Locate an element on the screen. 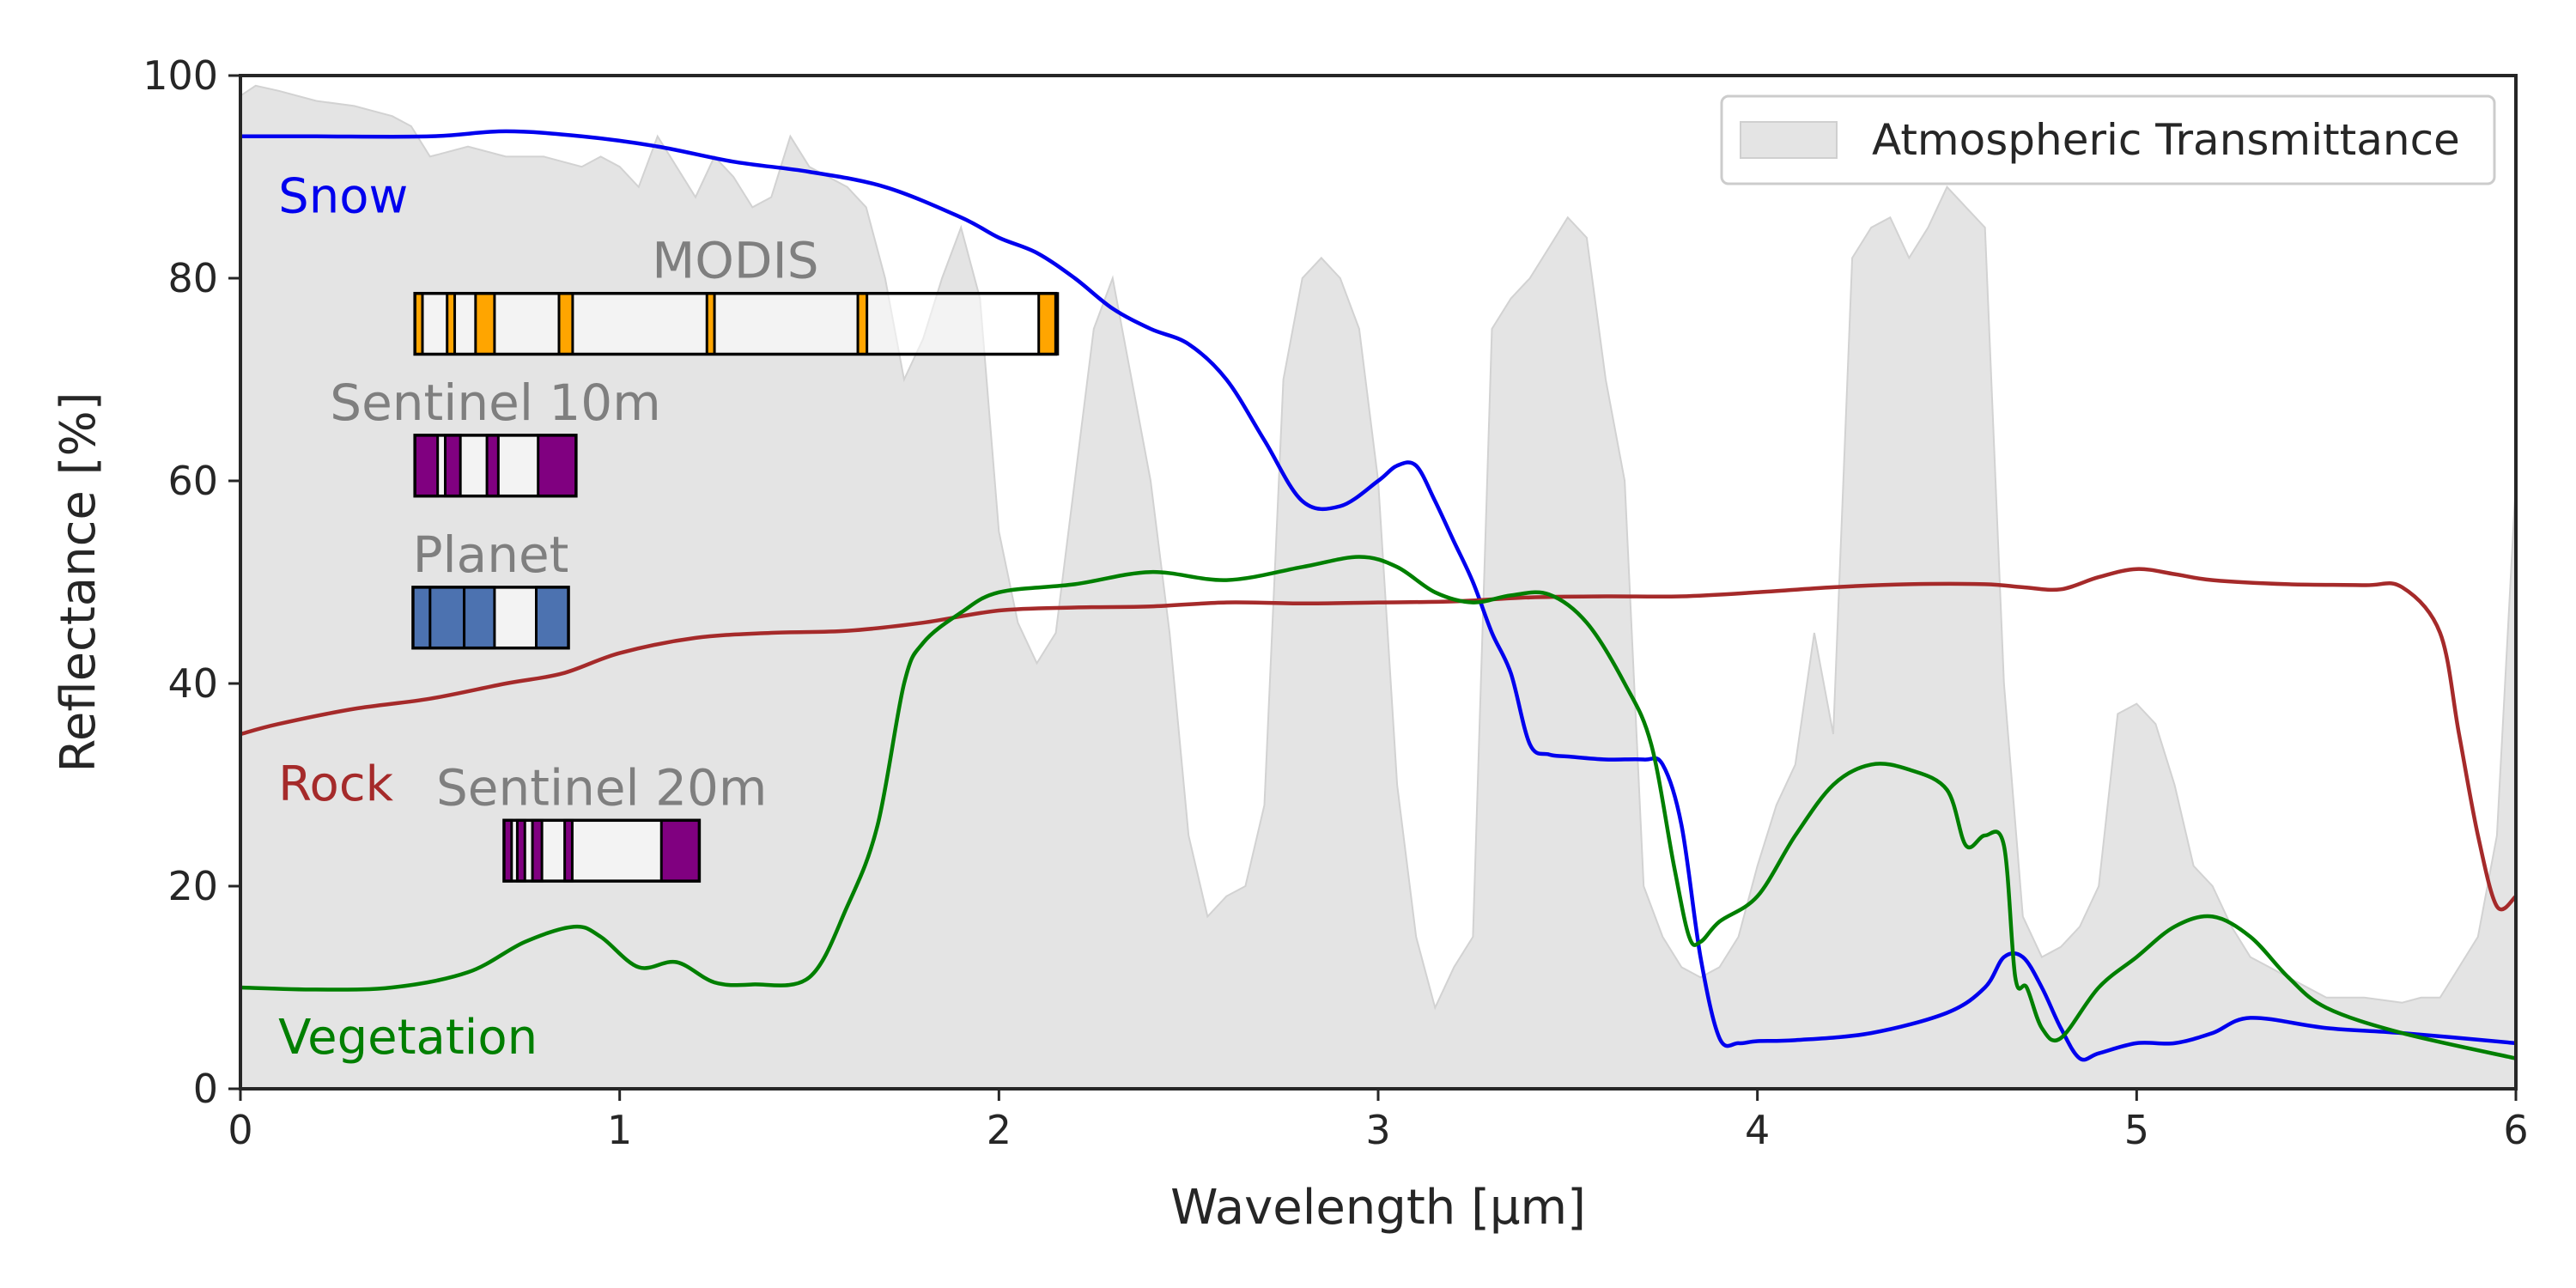 Image resolution: width=2576 pixels, height=1288 pixels. x-tick-label: 0 is located at coordinates (240, 1130).